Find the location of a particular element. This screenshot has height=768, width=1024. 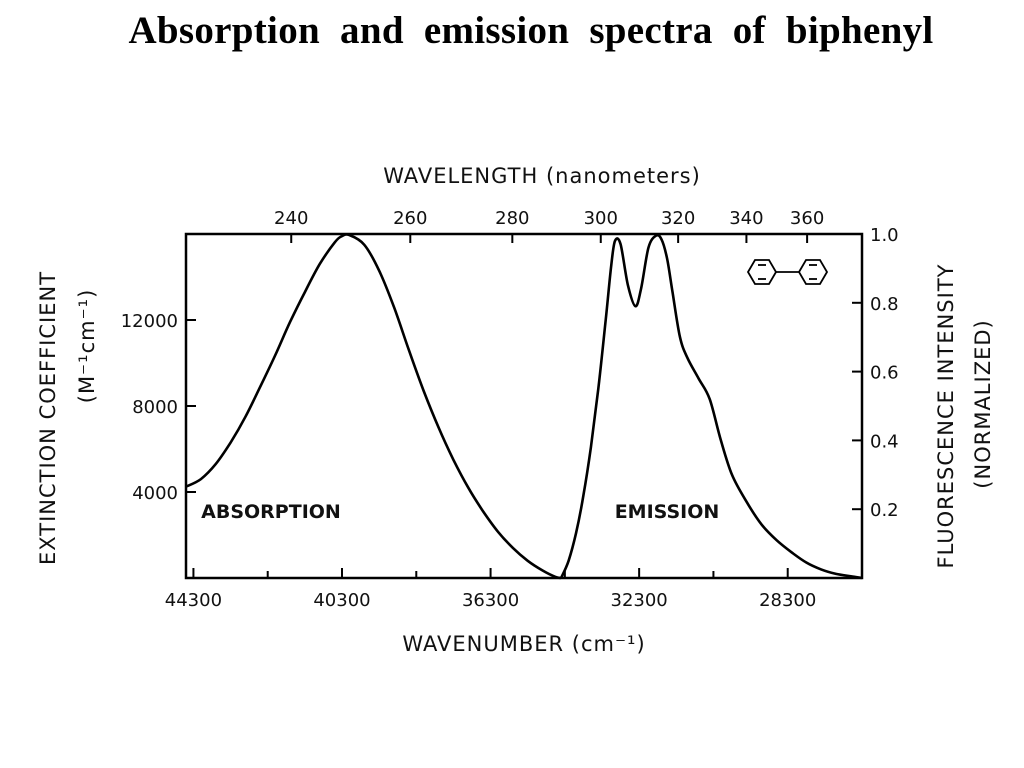

emission-curve is located at coordinates (711, 406).